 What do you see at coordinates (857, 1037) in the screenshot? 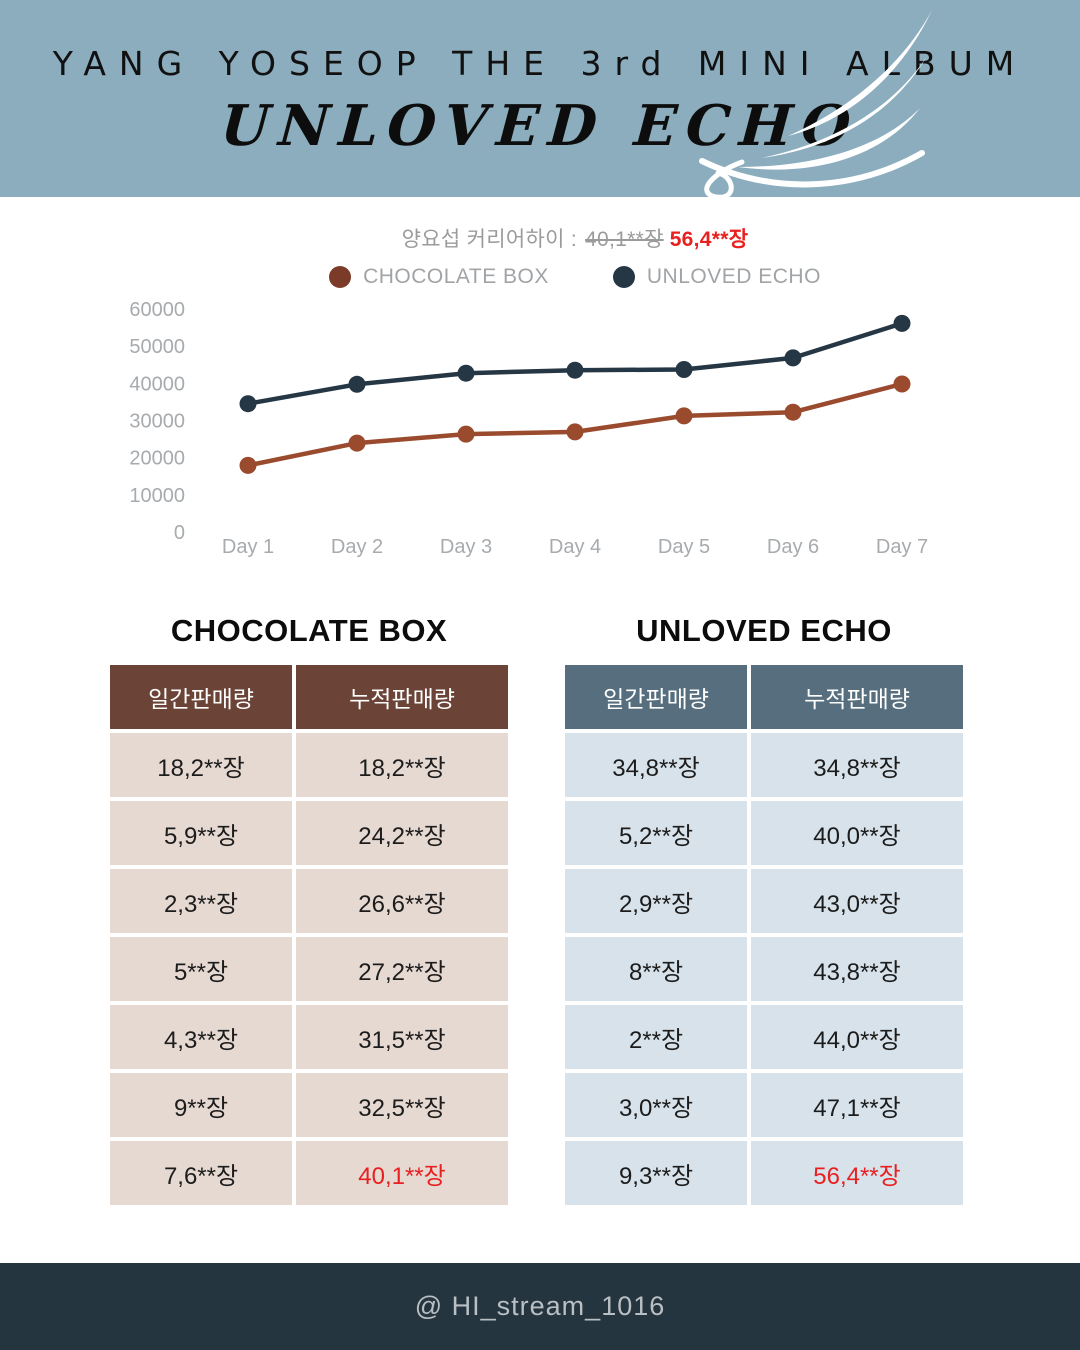
I see `table-cell: 44,0**장` at bounding box center [857, 1037].